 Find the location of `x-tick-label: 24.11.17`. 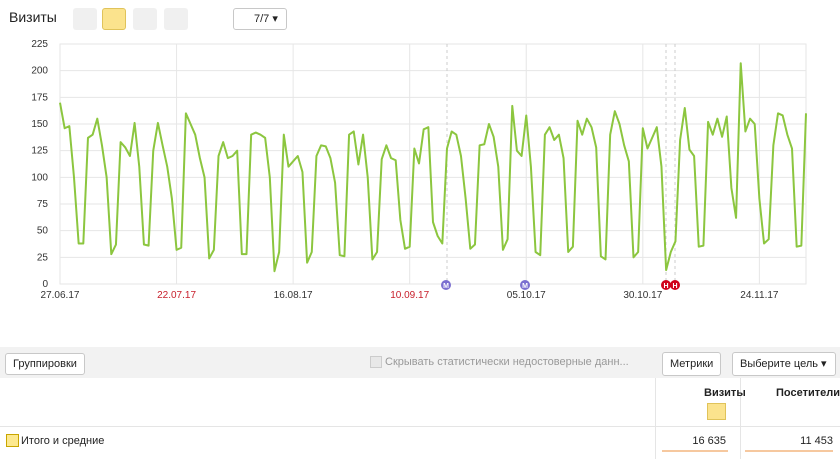

x-tick-label: 24.11.17 is located at coordinates (759, 295).